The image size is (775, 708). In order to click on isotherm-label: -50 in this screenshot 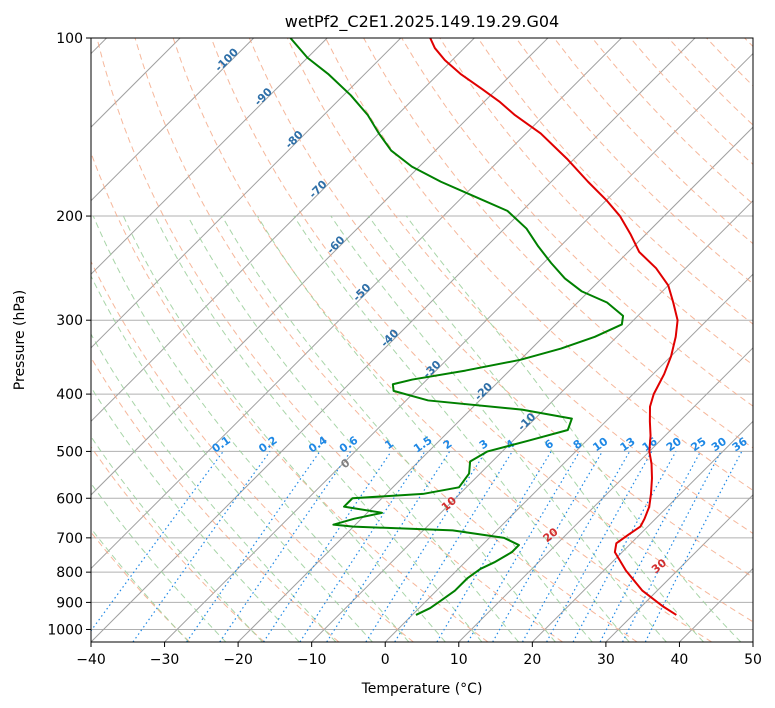, I will do `click(361, 292)`.